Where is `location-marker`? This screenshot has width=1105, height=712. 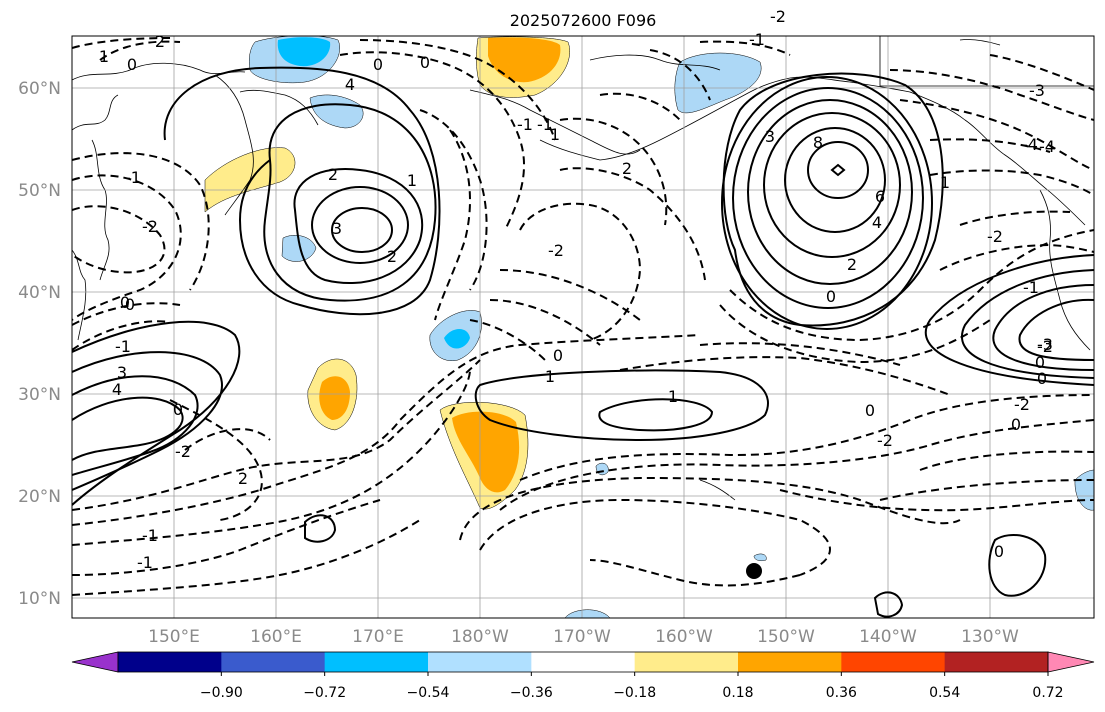
location-marker is located at coordinates (754, 571).